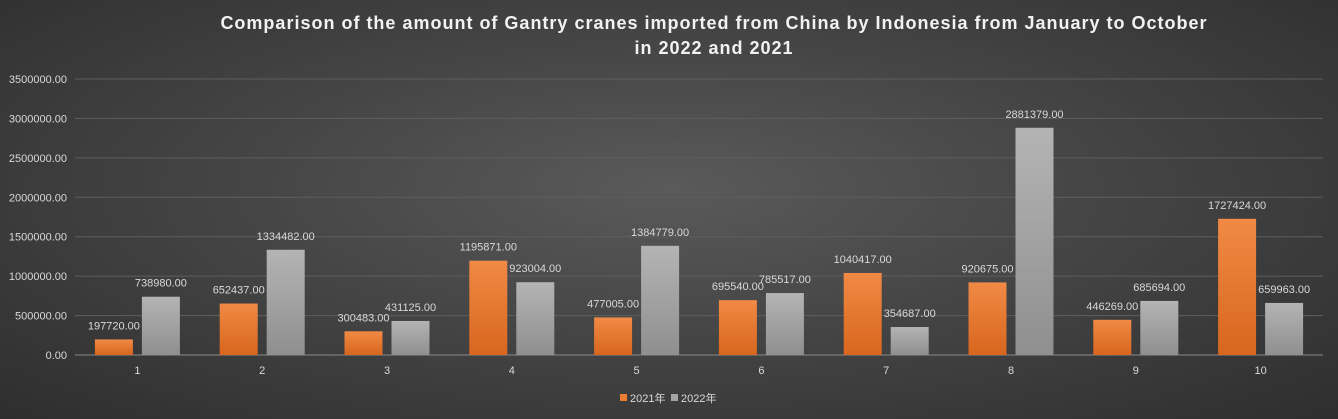 The height and width of the screenshot is (419, 1338). What do you see at coordinates (38, 119) in the screenshot?
I see `y-tick-label: 3000000.00` at bounding box center [38, 119].